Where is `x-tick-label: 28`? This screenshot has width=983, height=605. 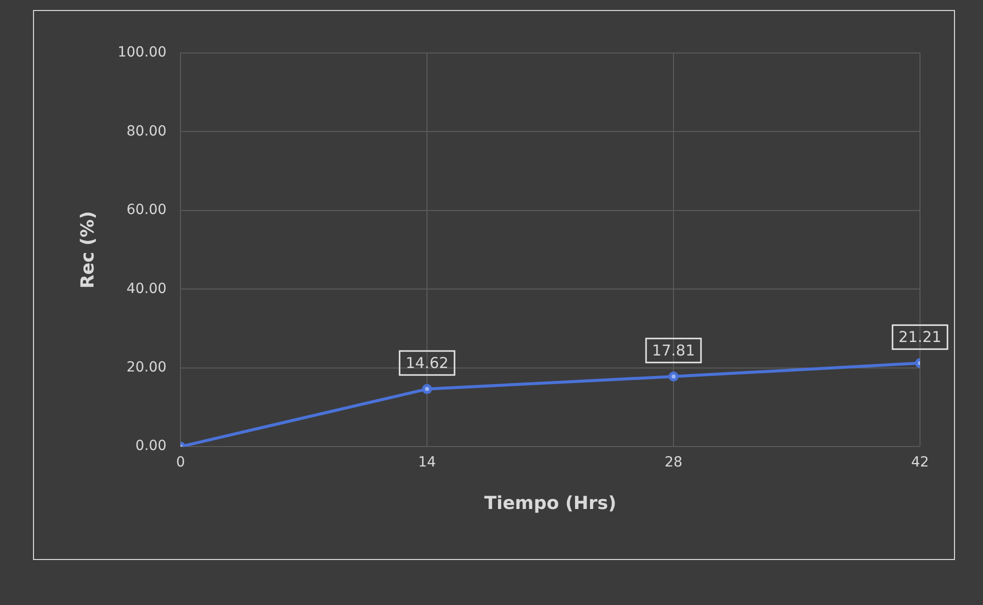
x-tick-label: 28 is located at coordinates (673, 462).